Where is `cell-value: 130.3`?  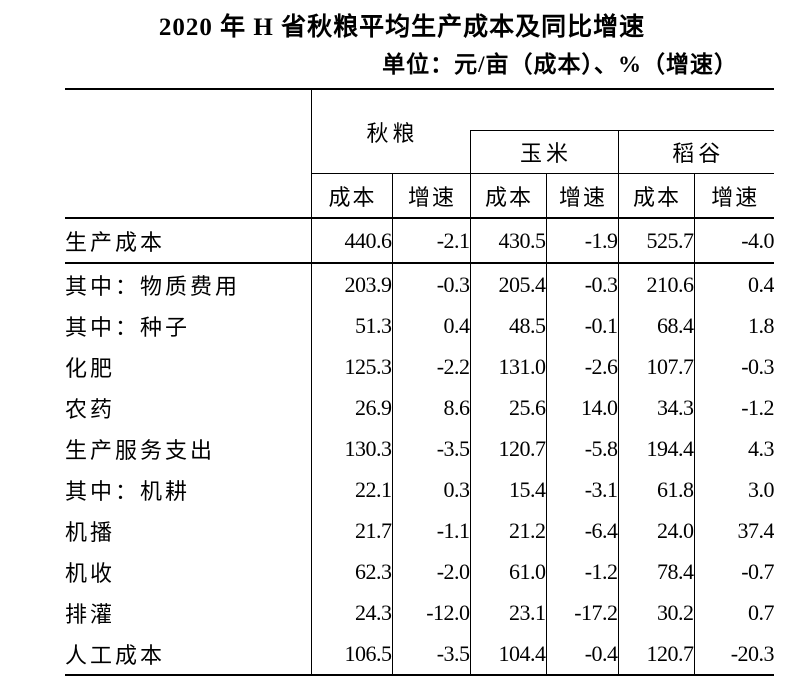
cell-value: 130.3 is located at coordinates (351, 448).